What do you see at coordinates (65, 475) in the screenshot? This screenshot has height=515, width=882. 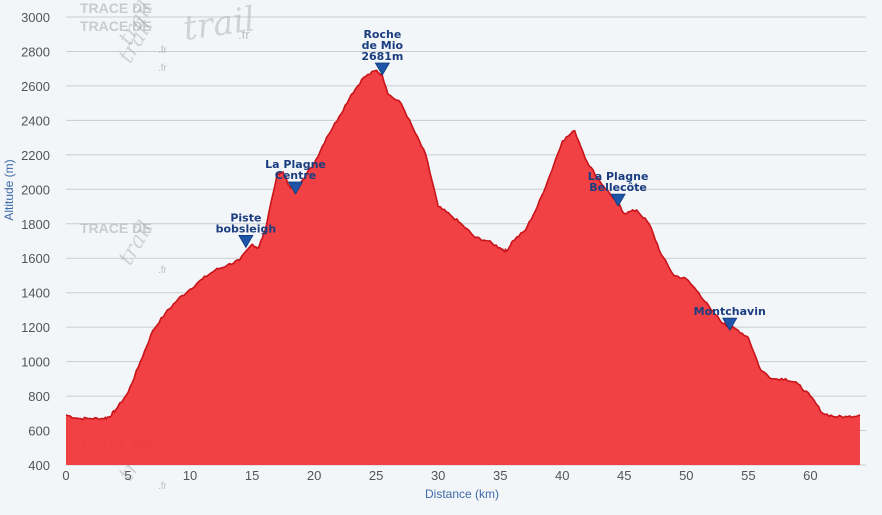 I see `x-tick-label: 0` at bounding box center [65, 475].